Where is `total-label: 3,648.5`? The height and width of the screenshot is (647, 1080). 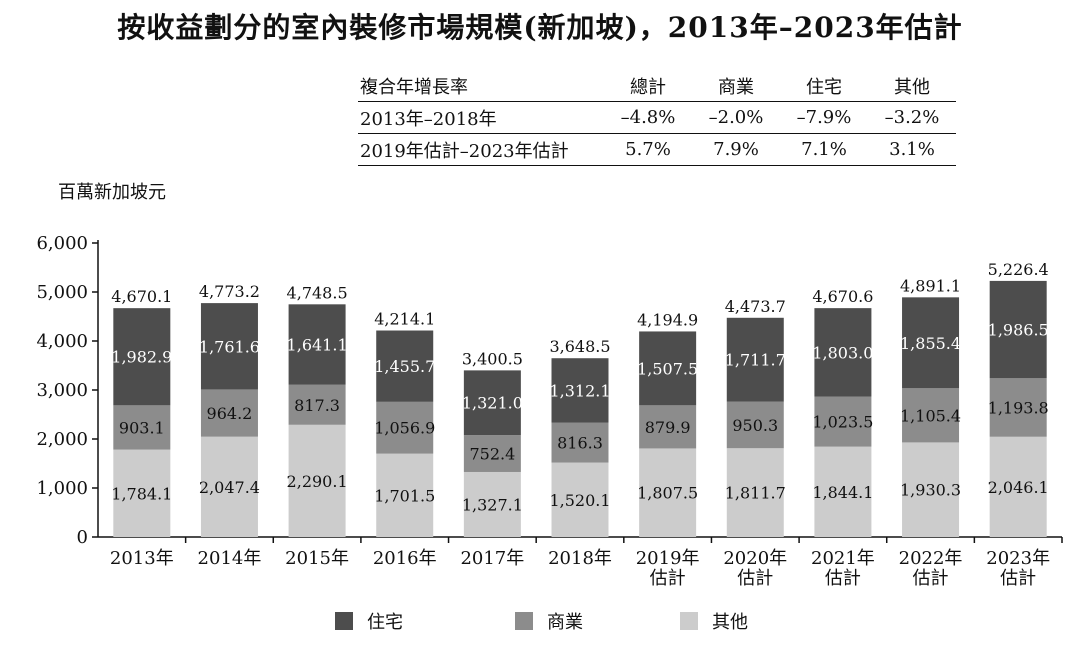 total-label: 3,648.5 is located at coordinates (579, 346).